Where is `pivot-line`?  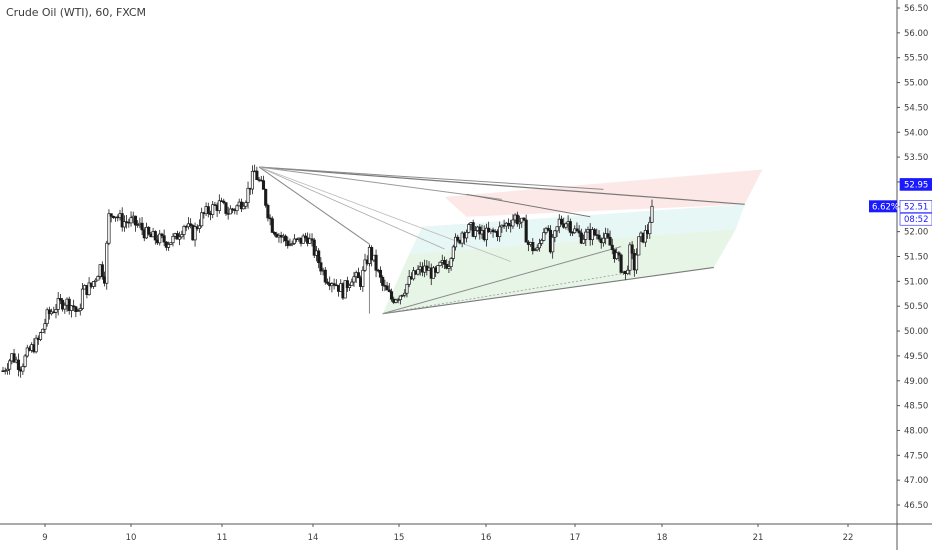
pivot-line is located at coordinates (314, 205).